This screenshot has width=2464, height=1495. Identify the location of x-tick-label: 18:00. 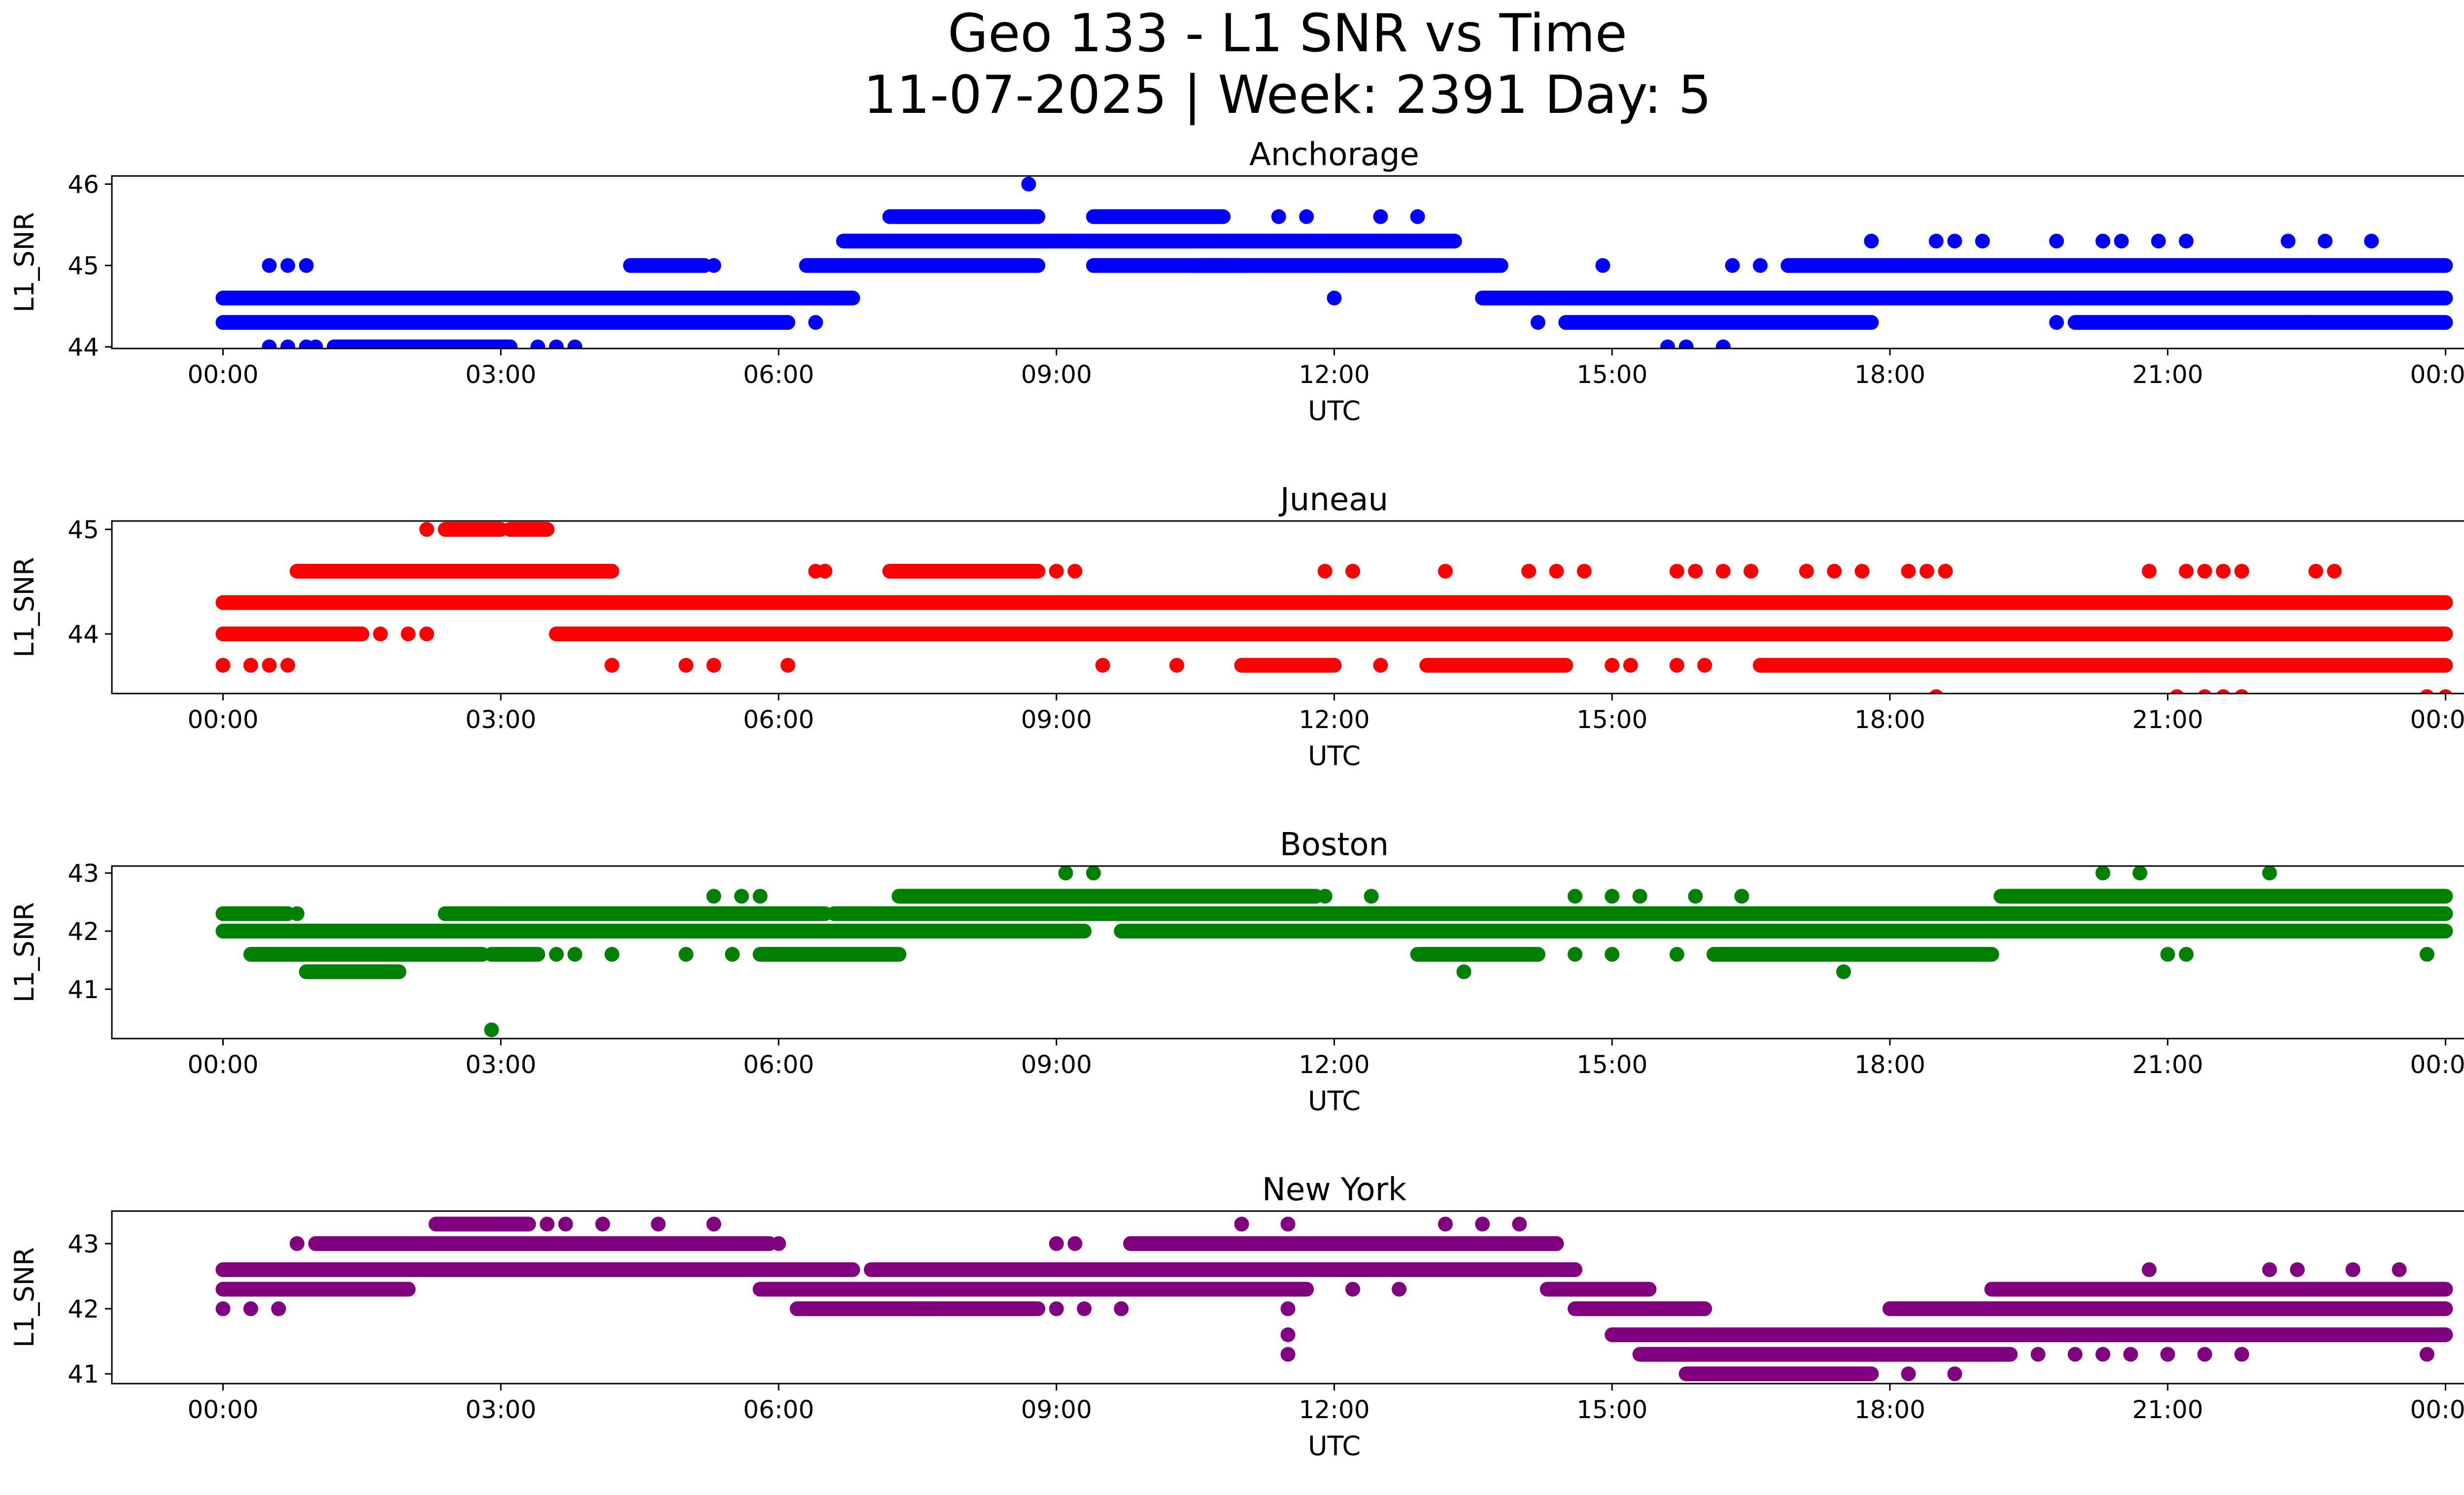
(1889, 1064).